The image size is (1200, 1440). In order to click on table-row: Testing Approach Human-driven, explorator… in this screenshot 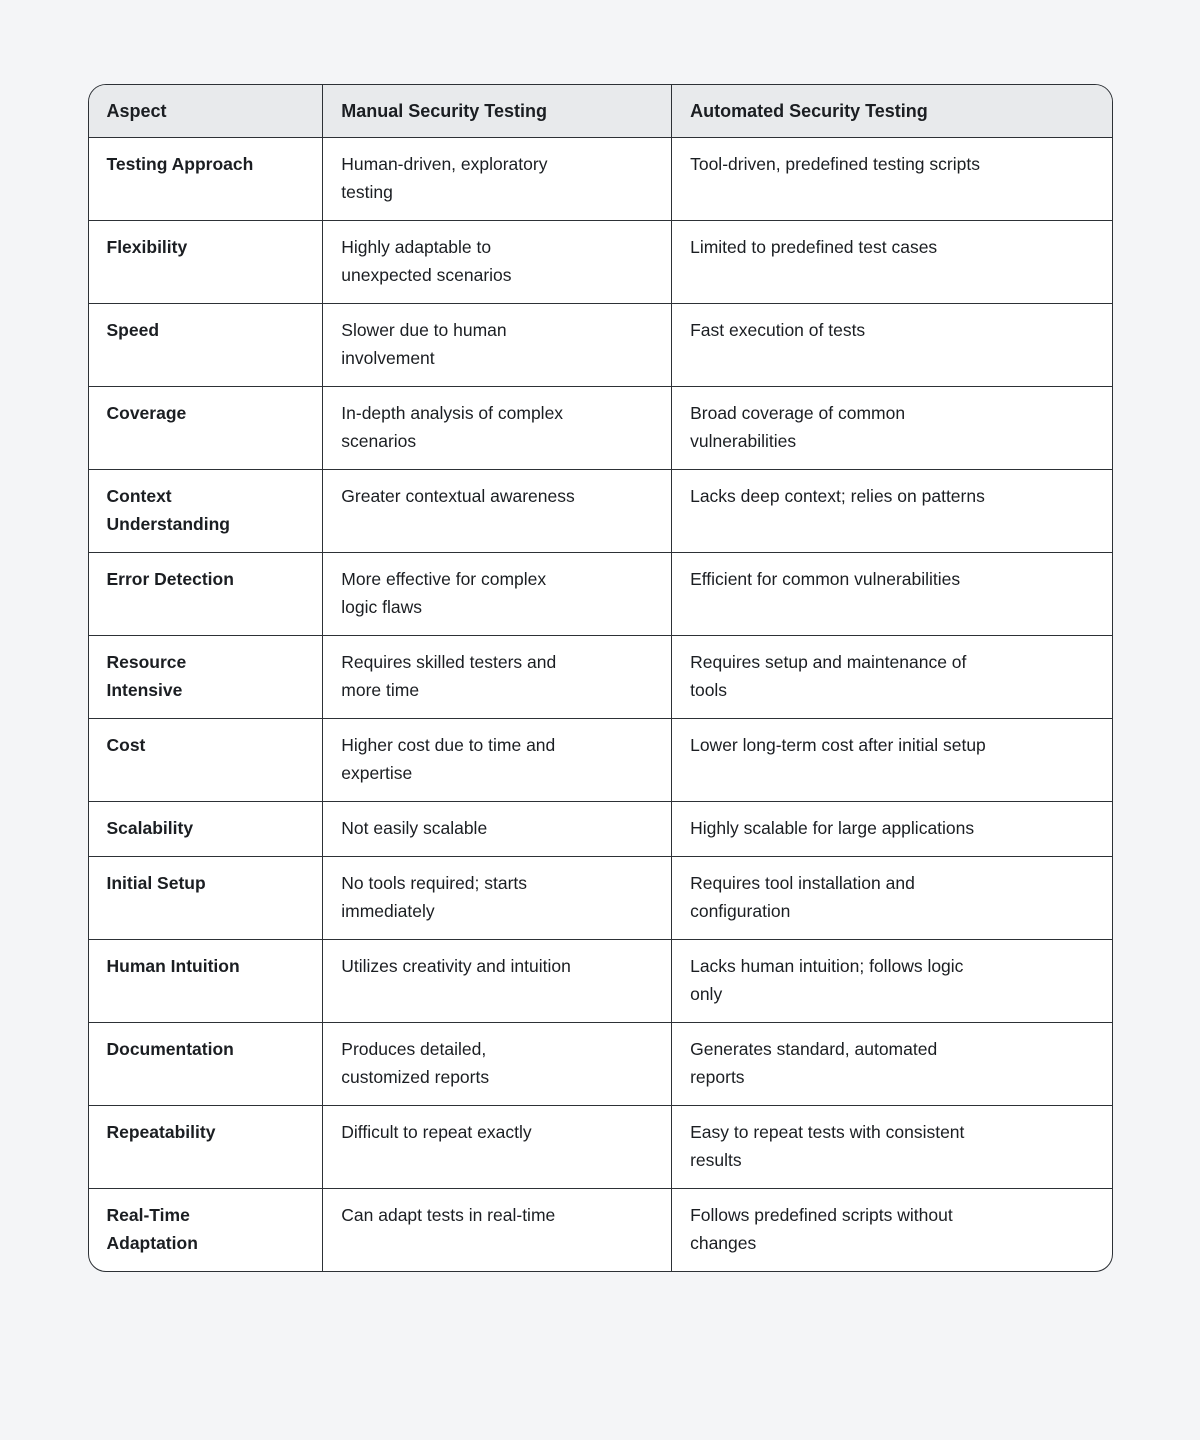, I will do `click(600, 179)`.